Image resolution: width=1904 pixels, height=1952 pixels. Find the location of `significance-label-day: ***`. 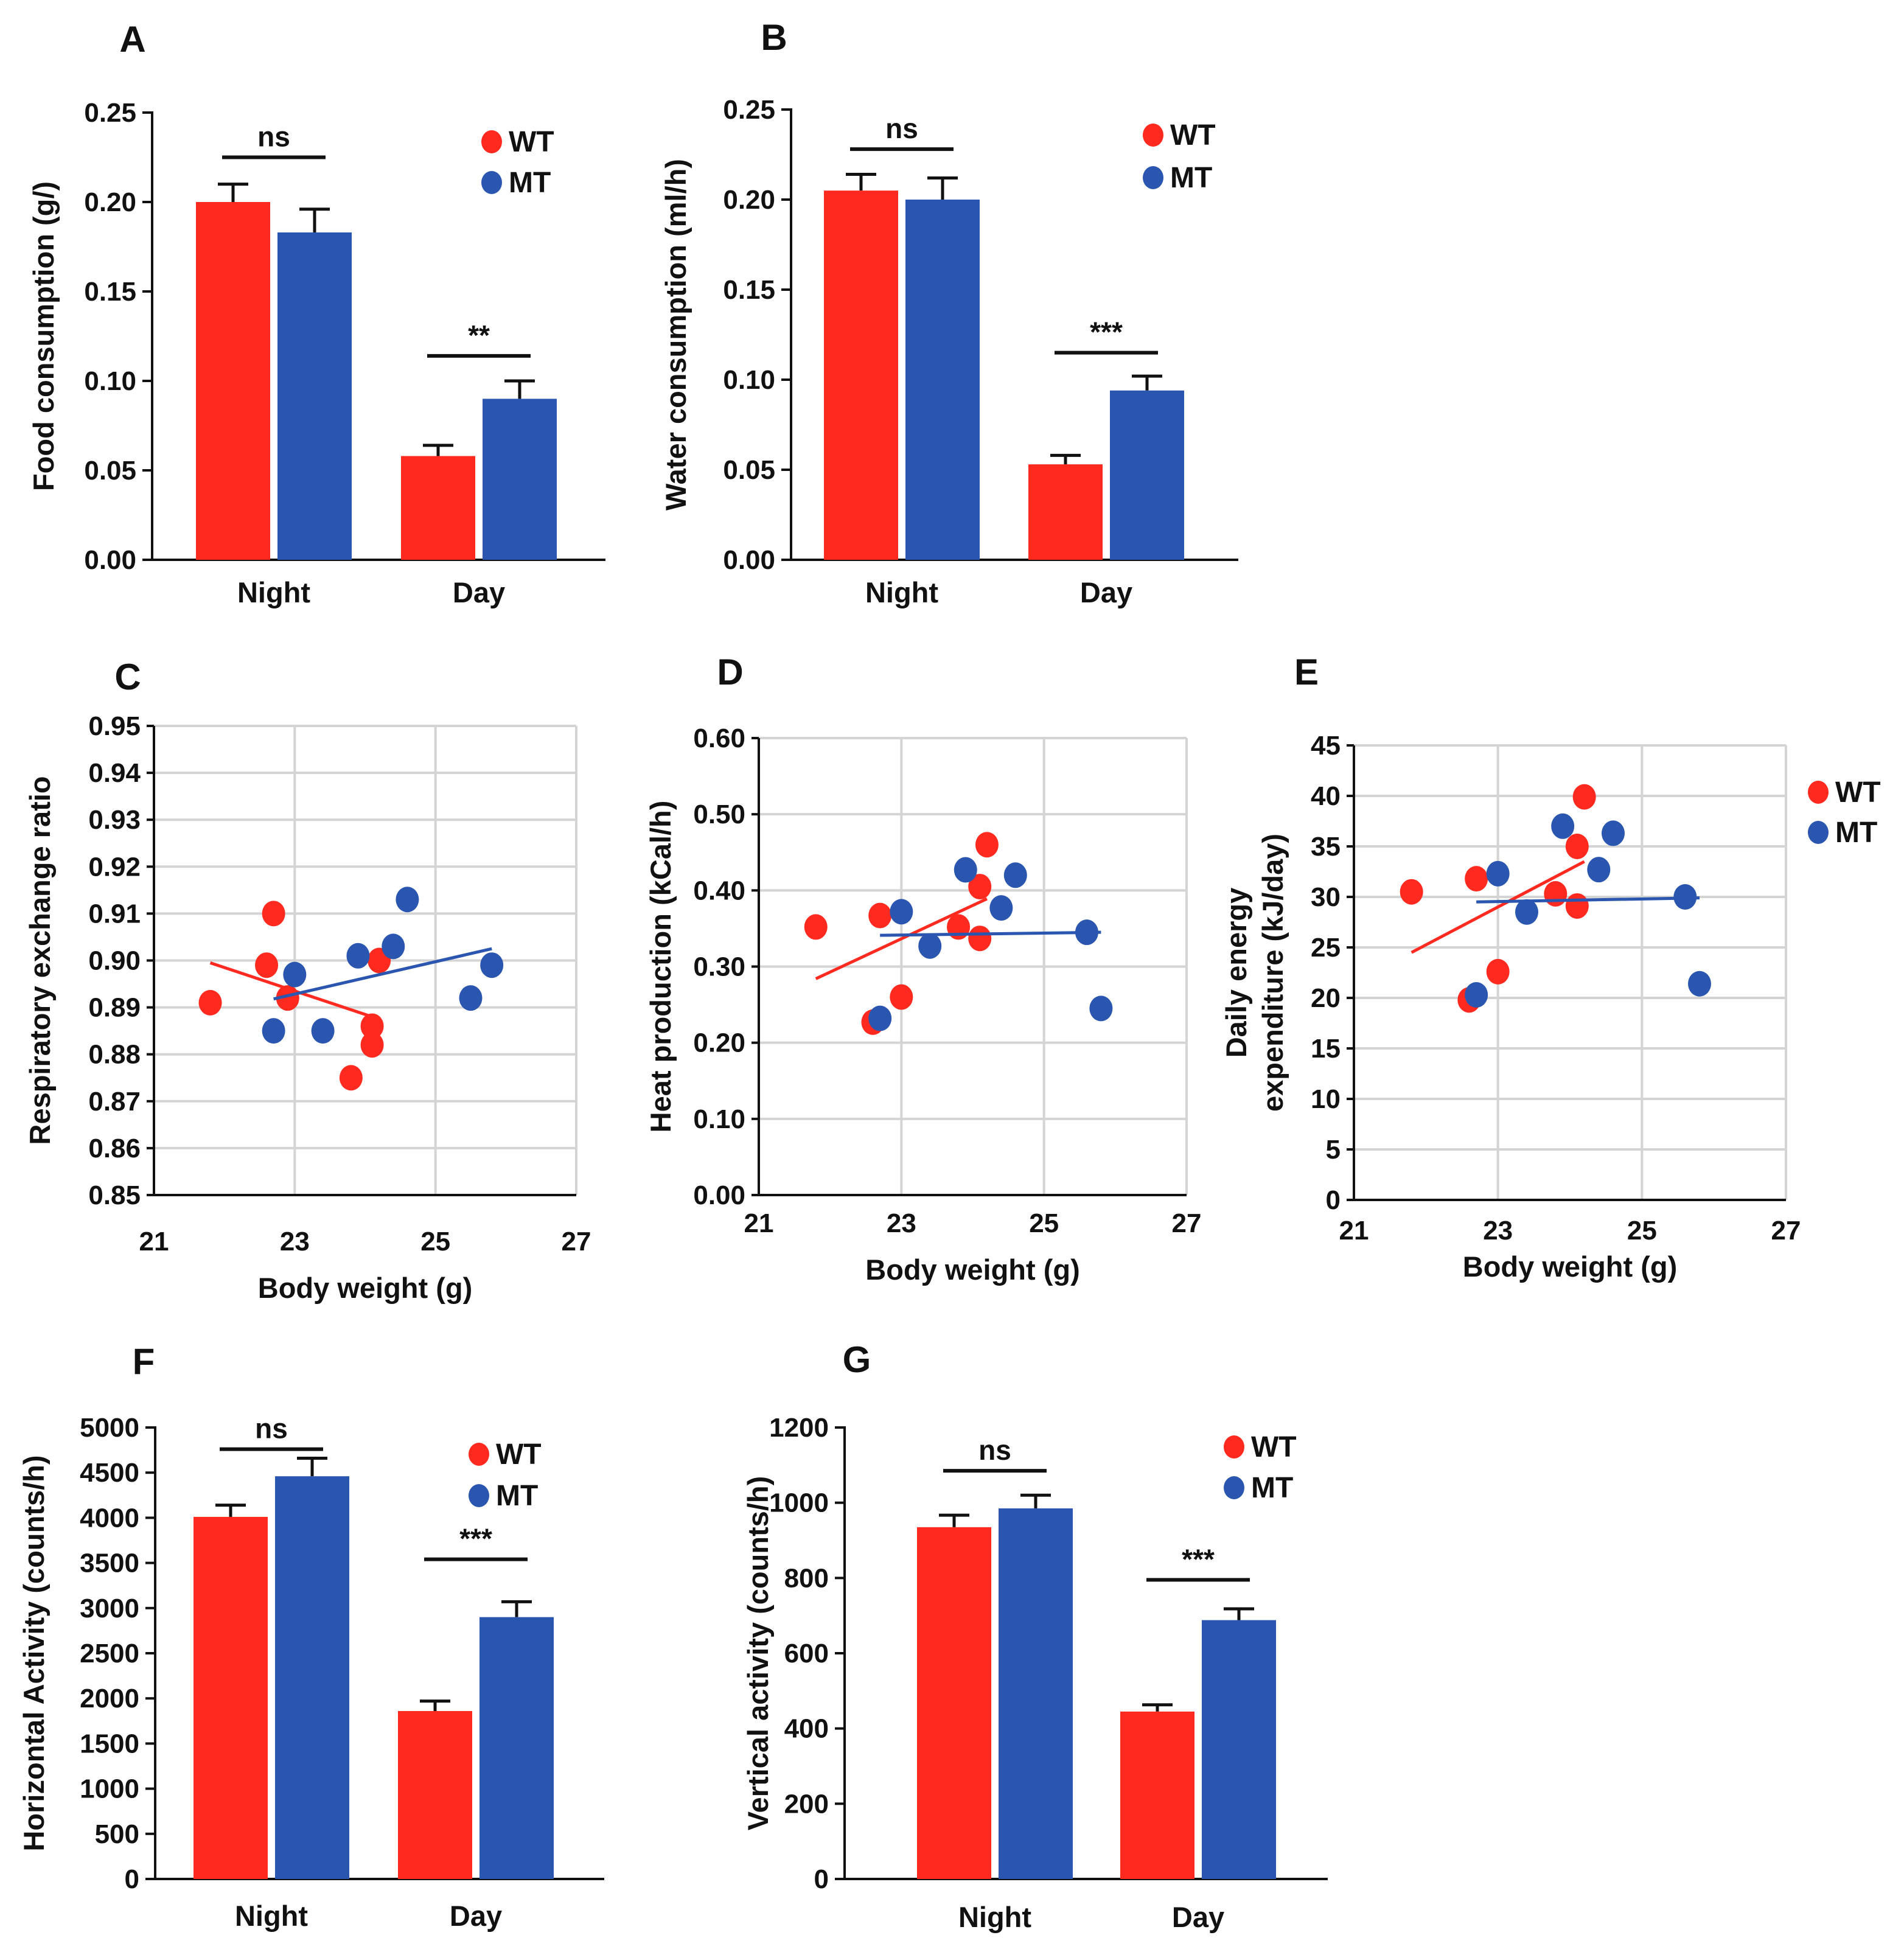

significance-label-day: *** is located at coordinates (1106, 332).